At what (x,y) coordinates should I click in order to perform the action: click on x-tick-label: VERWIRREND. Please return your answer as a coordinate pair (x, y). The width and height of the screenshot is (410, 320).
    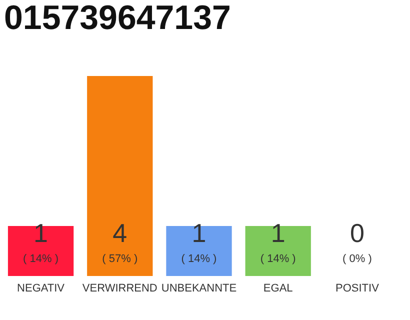
    Looking at the image, I should click on (120, 288).